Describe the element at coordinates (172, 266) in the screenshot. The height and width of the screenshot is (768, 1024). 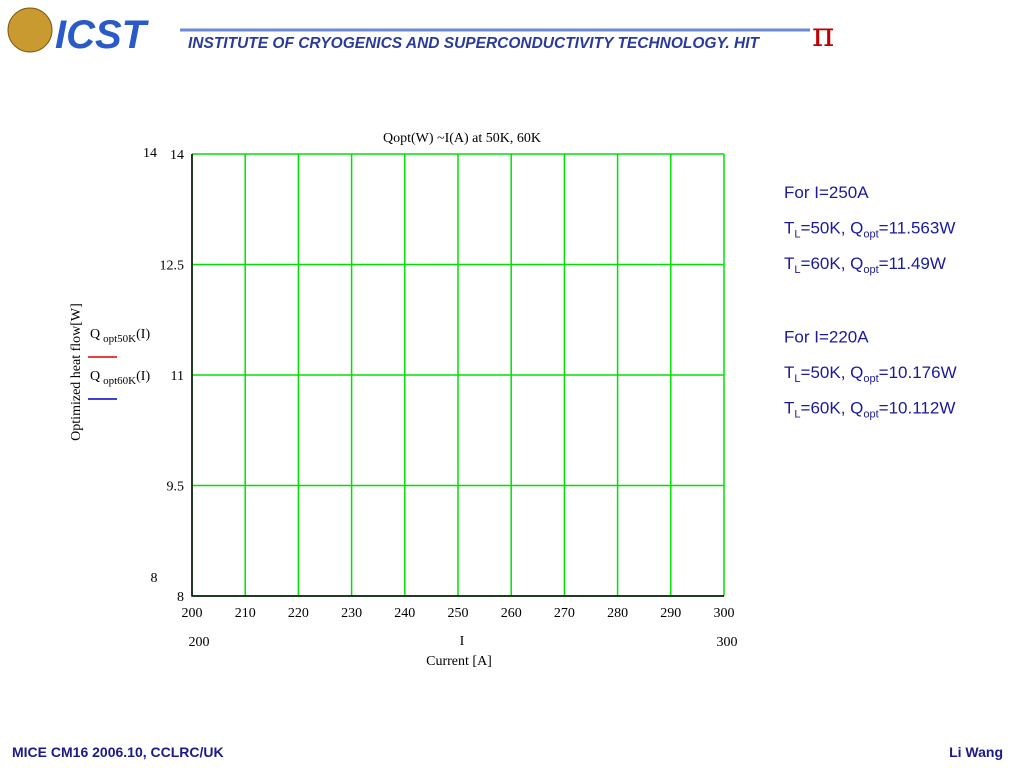
I see `y-tick-label: 12.5` at that location.